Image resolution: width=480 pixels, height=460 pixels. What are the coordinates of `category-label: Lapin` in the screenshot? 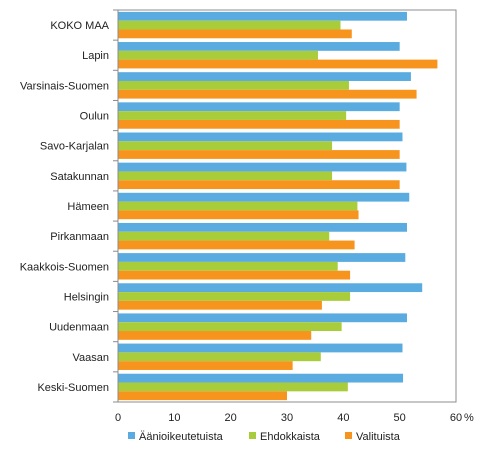 It's located at (95, 56).